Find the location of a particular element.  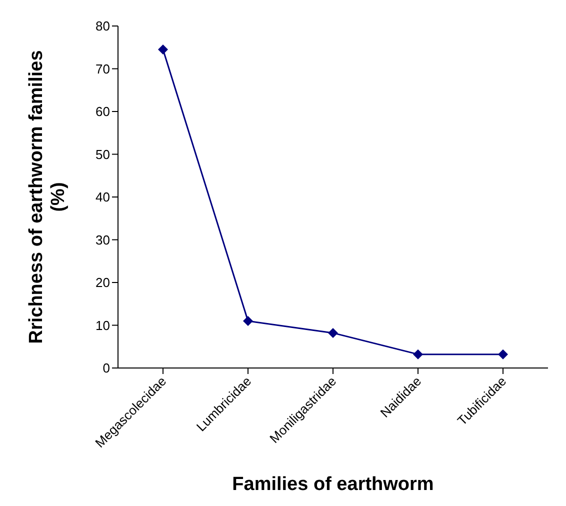

y-tick-label: 50 is located at coordinates (103, 154).